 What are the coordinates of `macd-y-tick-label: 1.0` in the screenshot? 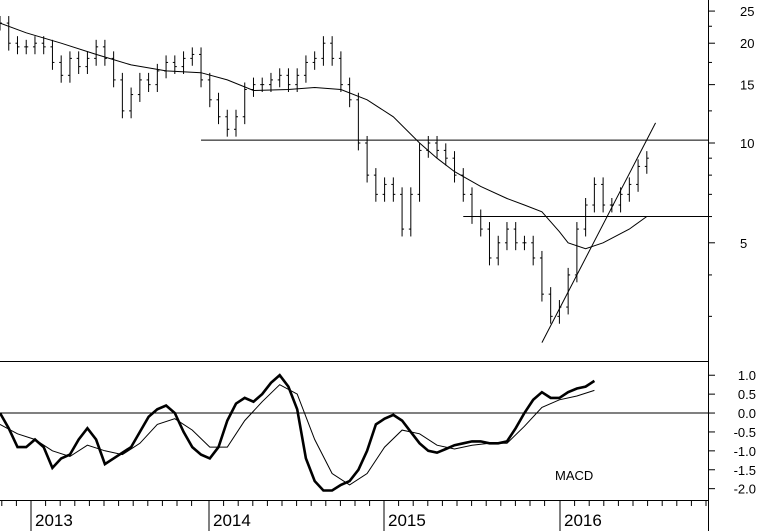 It's located at (747, 375).